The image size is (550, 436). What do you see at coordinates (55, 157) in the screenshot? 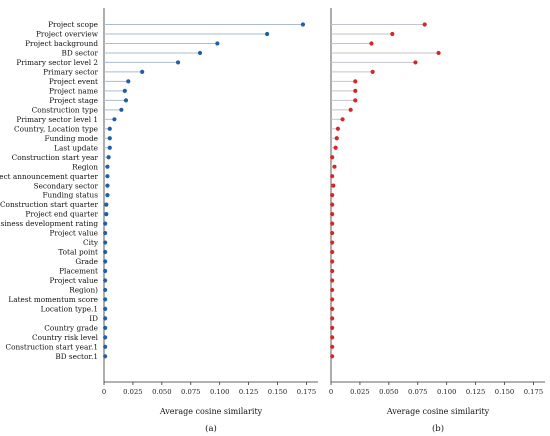
I see `category-label: Construction start year` at bounding box center [55, 157].